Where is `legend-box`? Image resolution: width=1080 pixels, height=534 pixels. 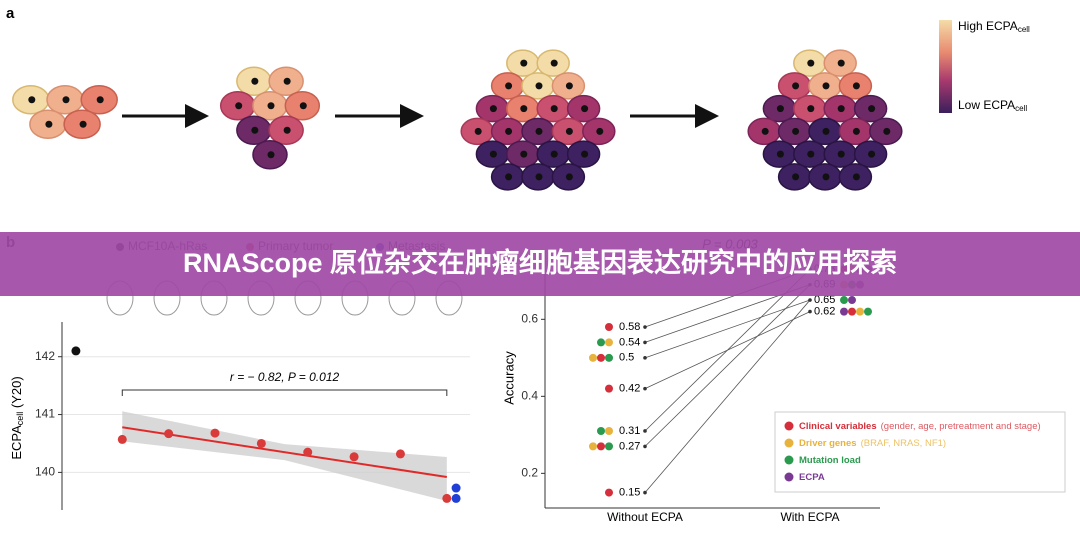
legend-box is located at coordinates (920, 452).